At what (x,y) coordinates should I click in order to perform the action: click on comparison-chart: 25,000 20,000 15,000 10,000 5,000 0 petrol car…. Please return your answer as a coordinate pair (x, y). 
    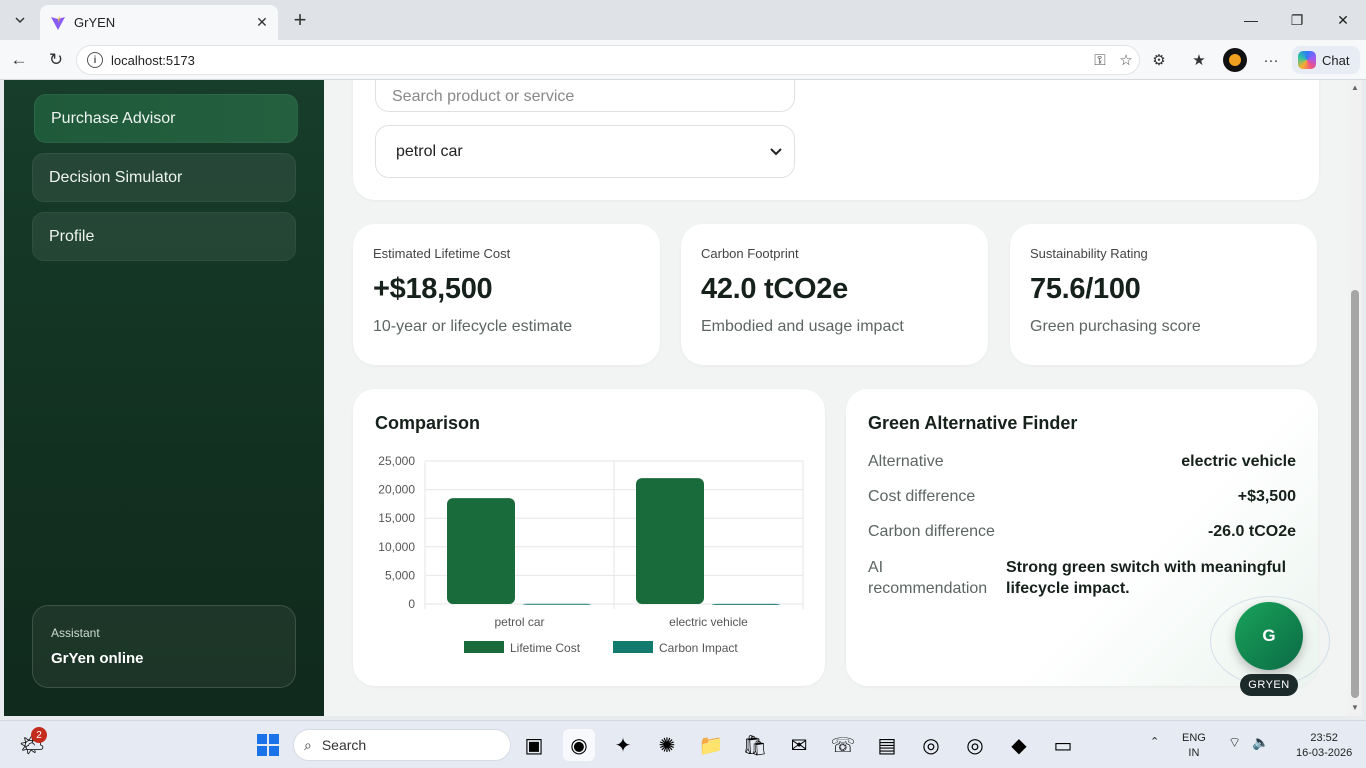
    Looking at the image, I should click on (591, 554).